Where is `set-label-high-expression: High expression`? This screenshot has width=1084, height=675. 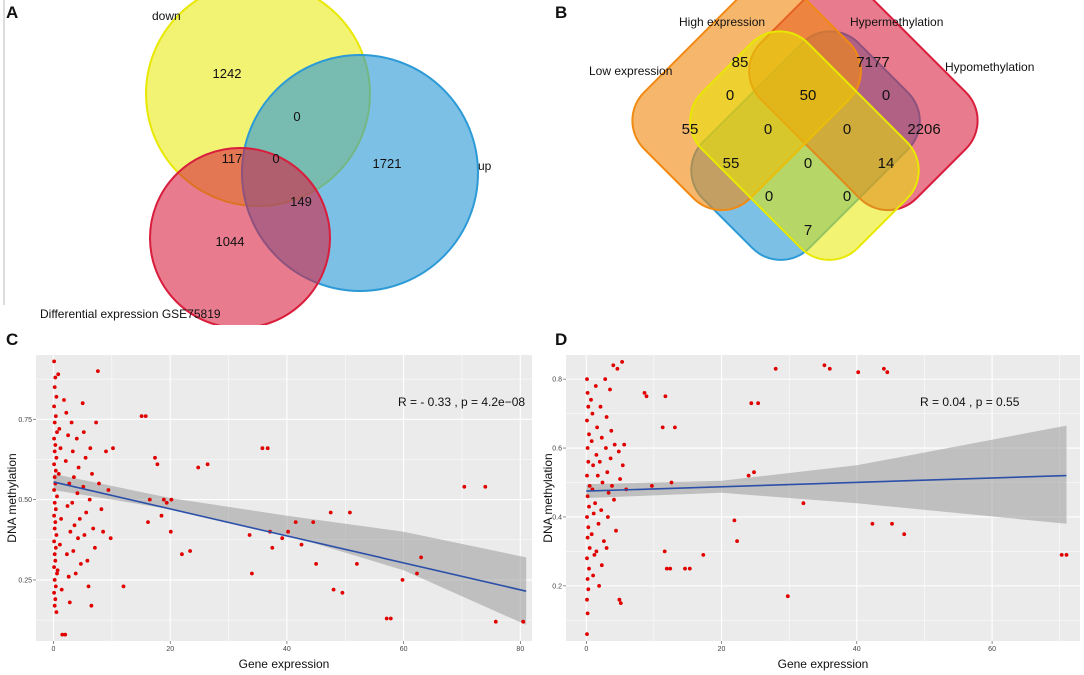
set-label-high-expression: High expression is located at coordinates (722, 22).